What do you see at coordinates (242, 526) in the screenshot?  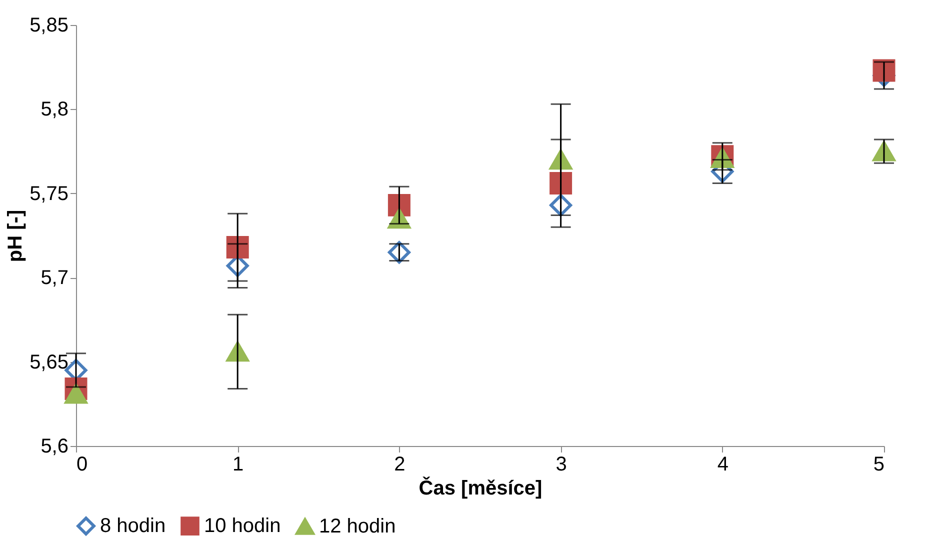 I see `legend-label: 10 hodin` at bounding box center [242, 526].